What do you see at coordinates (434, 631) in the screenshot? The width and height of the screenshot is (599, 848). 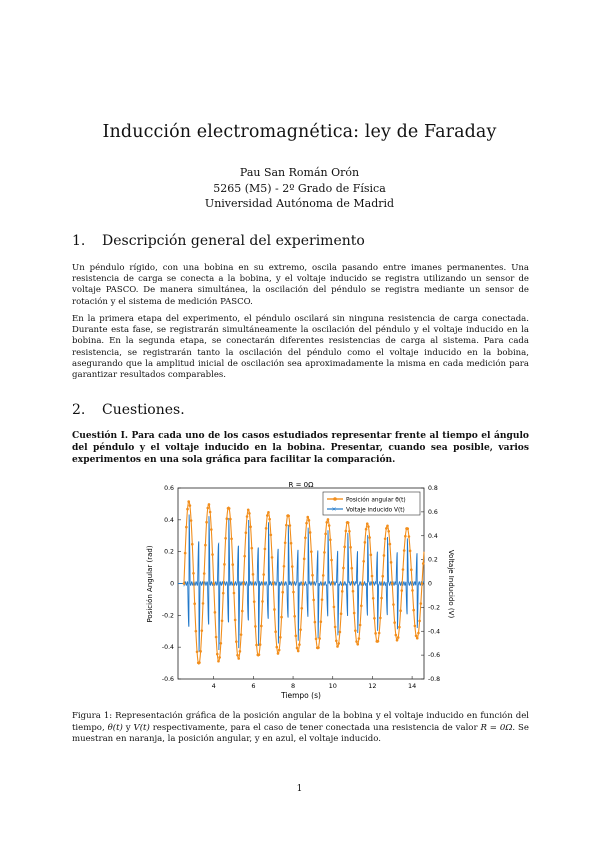 I see `y-tick-label-right: -0.4` at bounding box center [434, 631].